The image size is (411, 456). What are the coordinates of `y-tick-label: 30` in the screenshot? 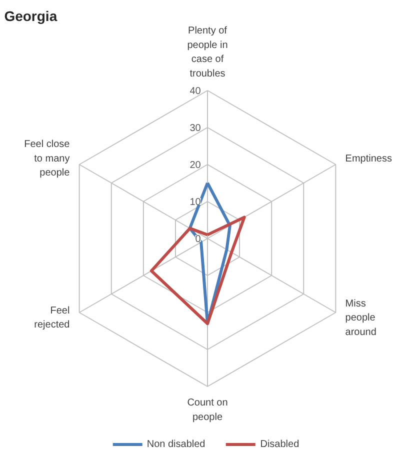 It's located at (196, 128).